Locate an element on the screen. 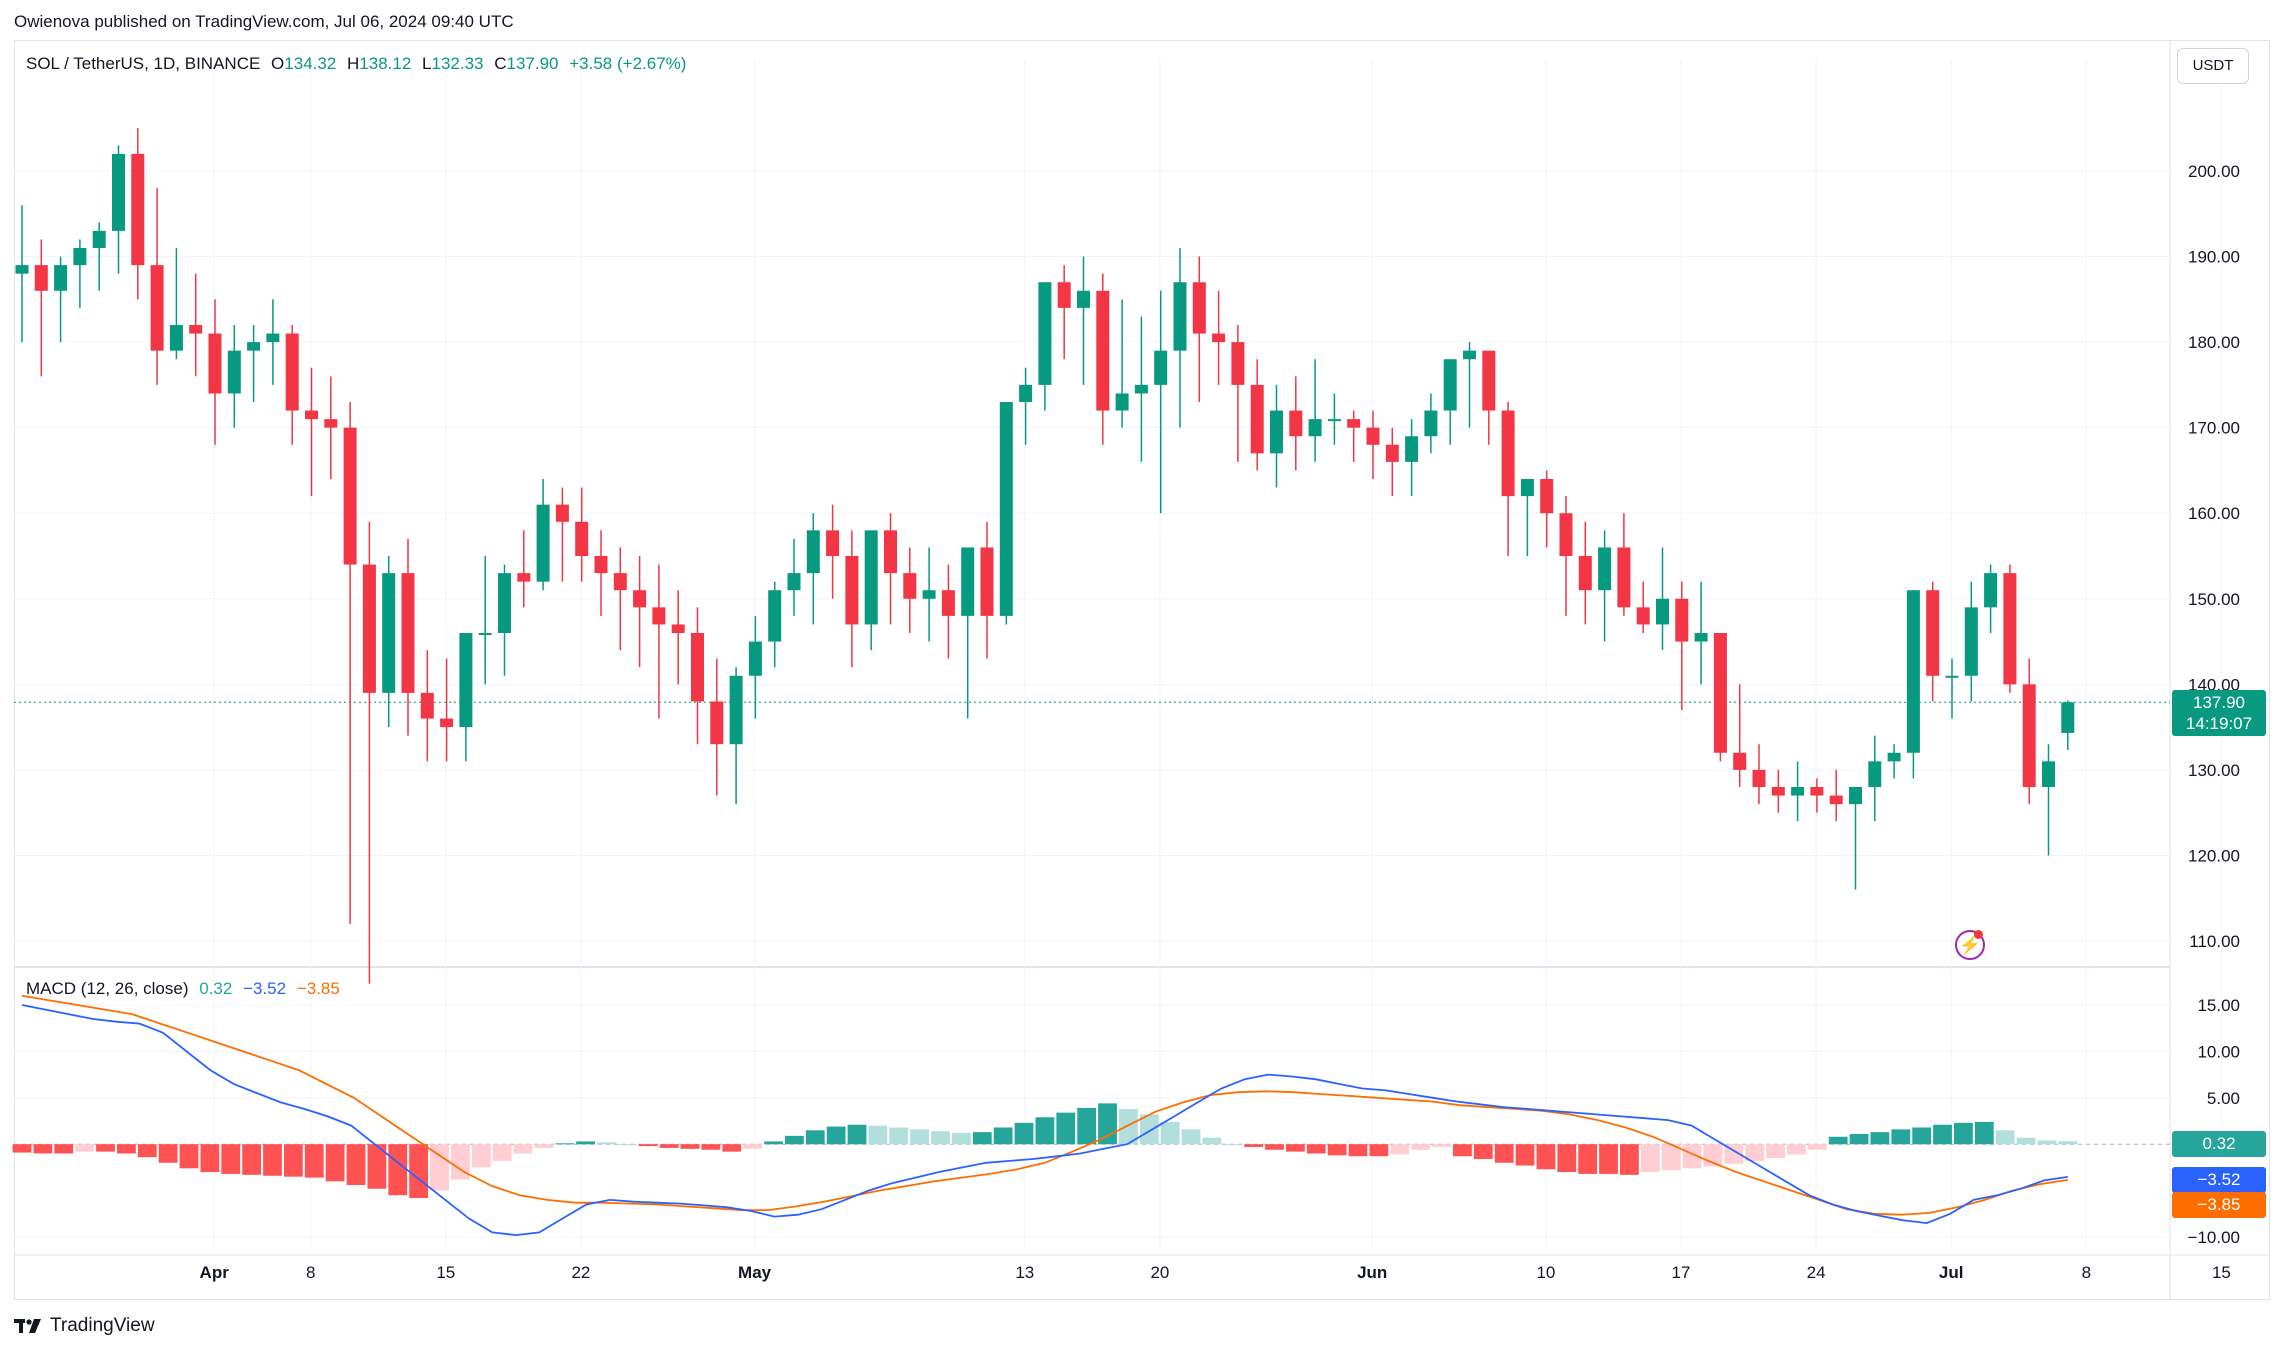 The image size is (2283, 1351). macd-line-value: −3.52 is located at coordinates (265, 988).